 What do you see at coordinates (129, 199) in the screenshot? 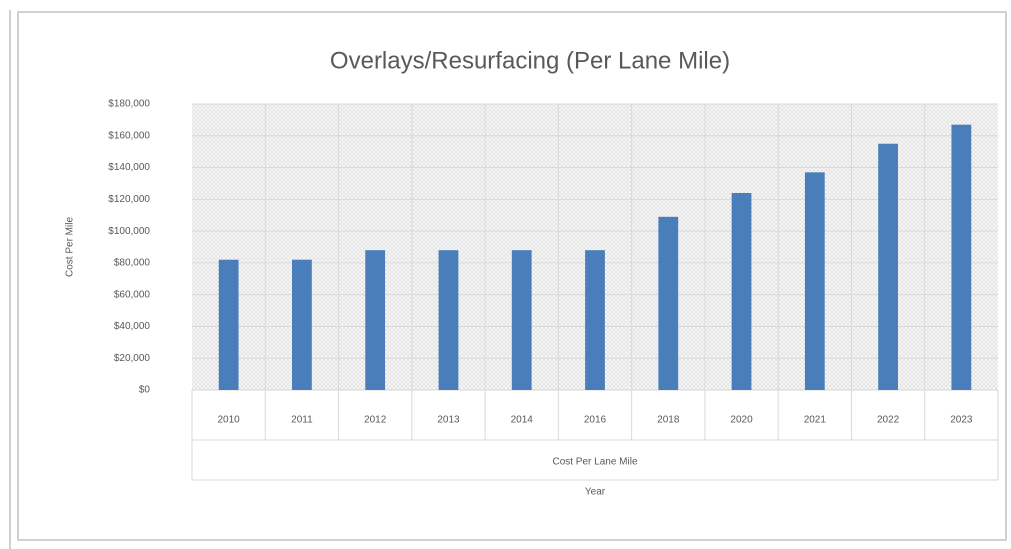
I see `y-tick-label: $120,000` at bounding box center [129, 199].